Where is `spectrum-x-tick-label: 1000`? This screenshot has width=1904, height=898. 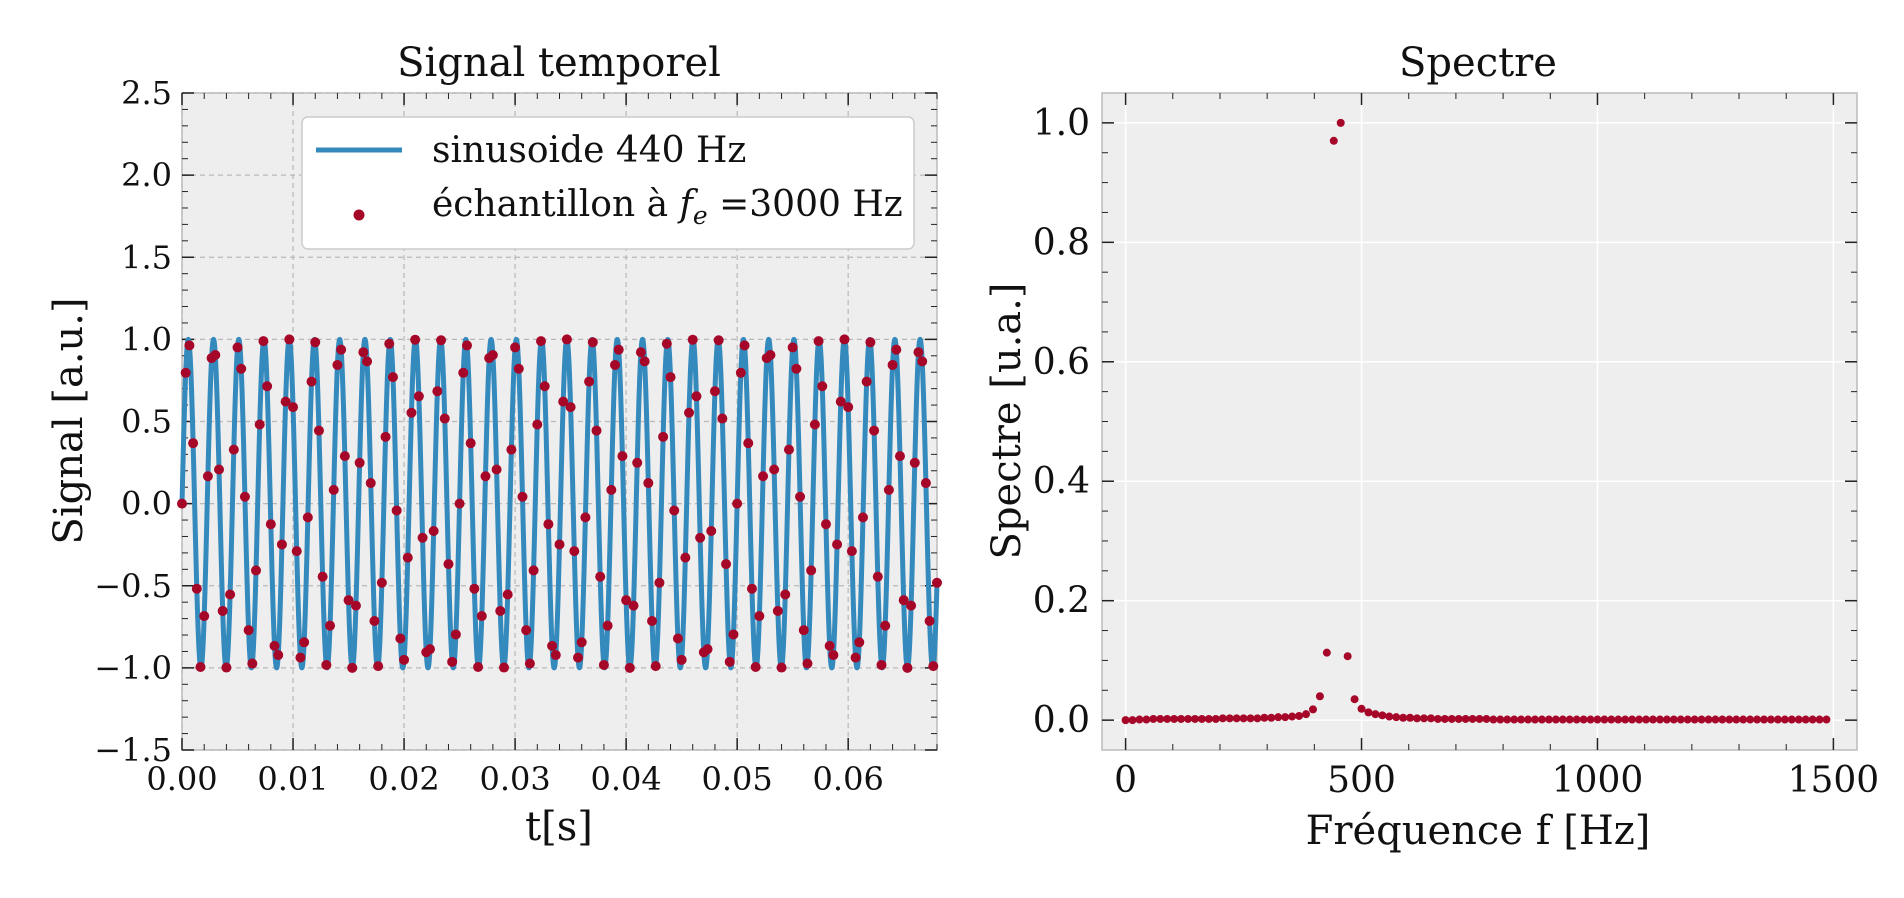 spectrum-x-tick-label: 1000 is located at coordinates (1598, 780).